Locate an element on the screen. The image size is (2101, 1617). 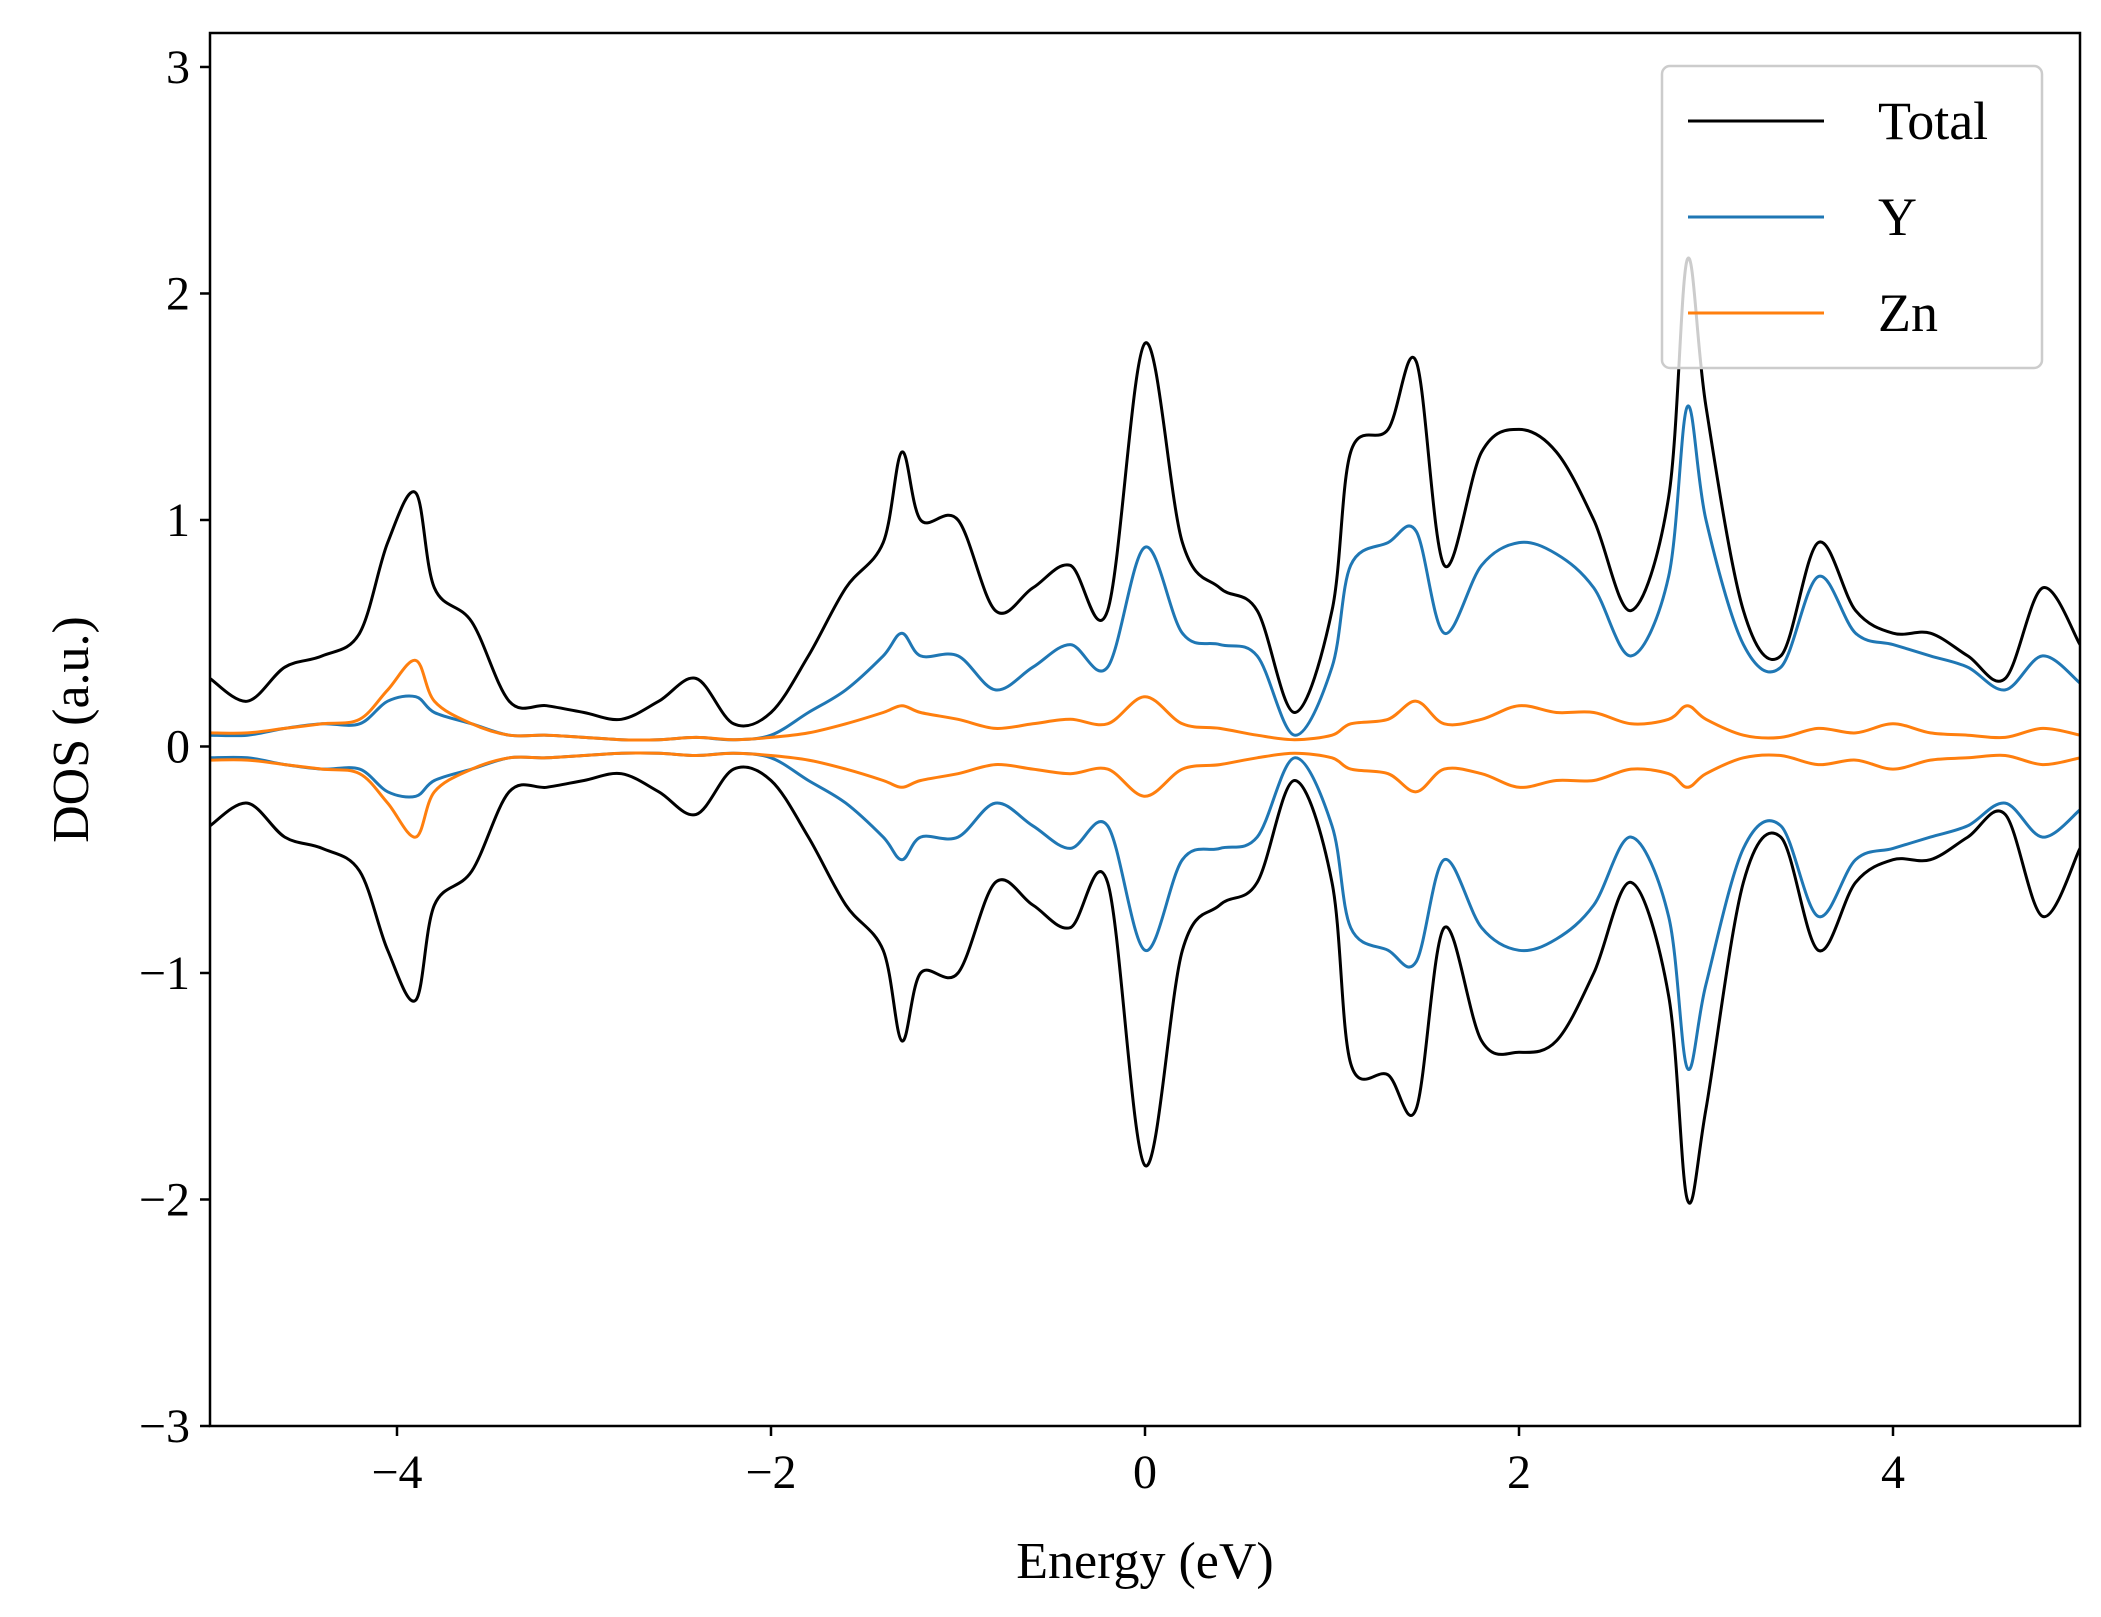
legend-label-total: Total is located at coordinates (1933, 121).